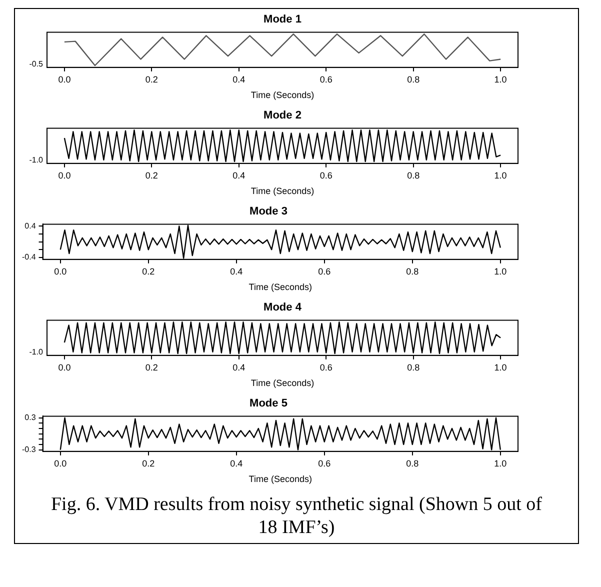 Image resolution: width=601 pixels, height=587 pixels. I want to click on caption: Fig. 6. VMD results from noisy synthetic signal (Shown 5 out of 18 IMF’s), so click(296, 516).